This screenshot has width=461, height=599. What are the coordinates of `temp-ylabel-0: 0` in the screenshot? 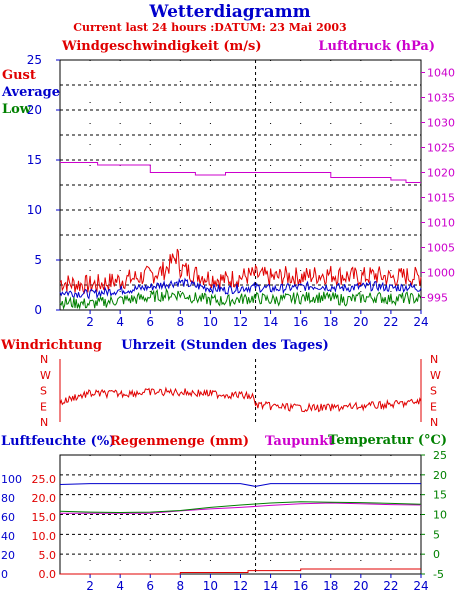 It's located at (436, 554).